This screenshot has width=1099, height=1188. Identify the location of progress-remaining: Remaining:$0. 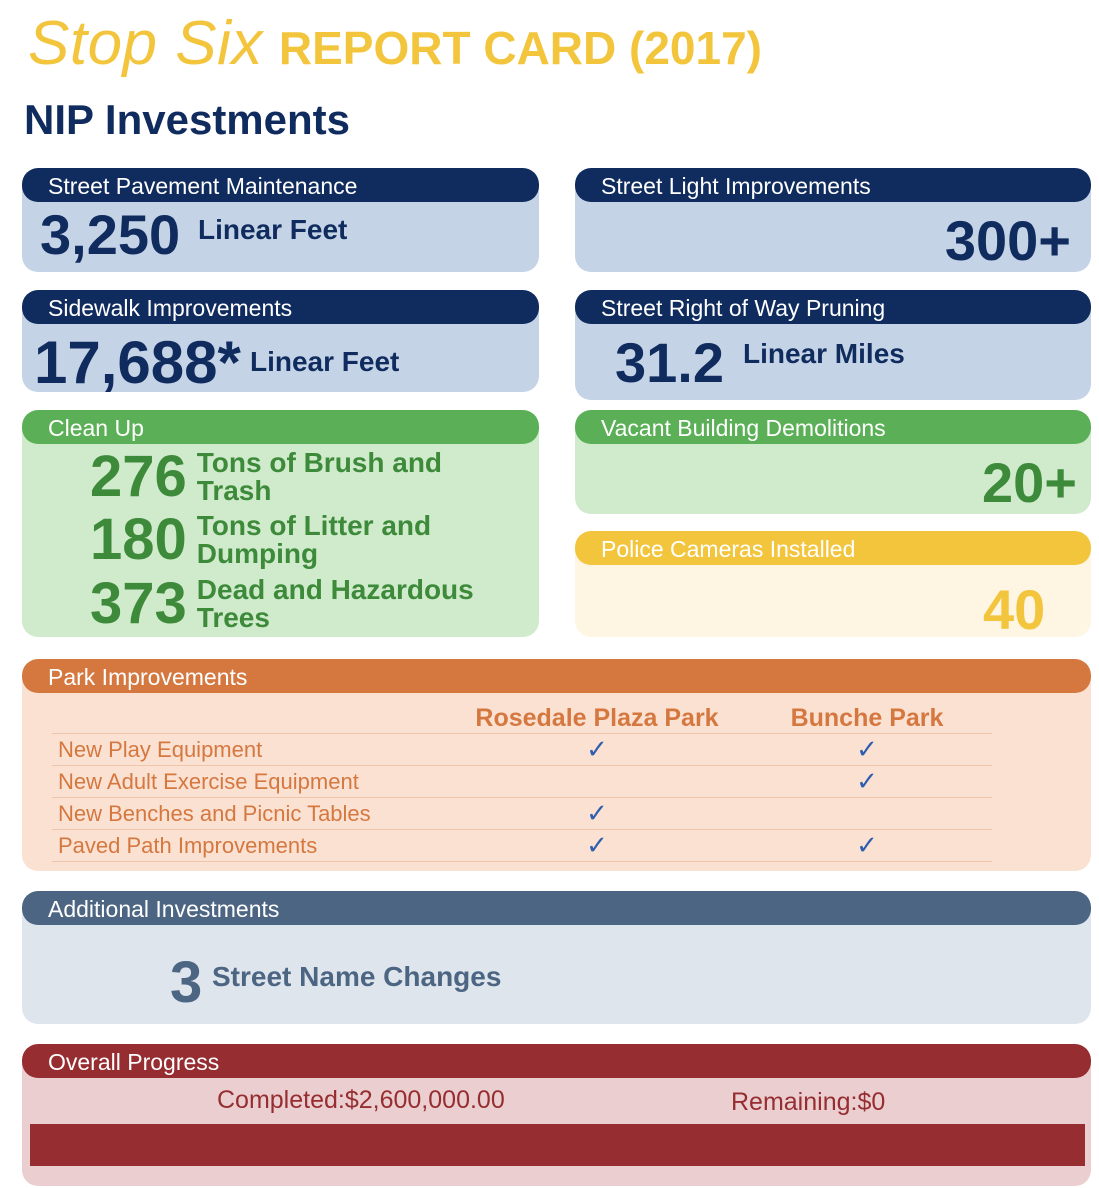
(808, 1102).